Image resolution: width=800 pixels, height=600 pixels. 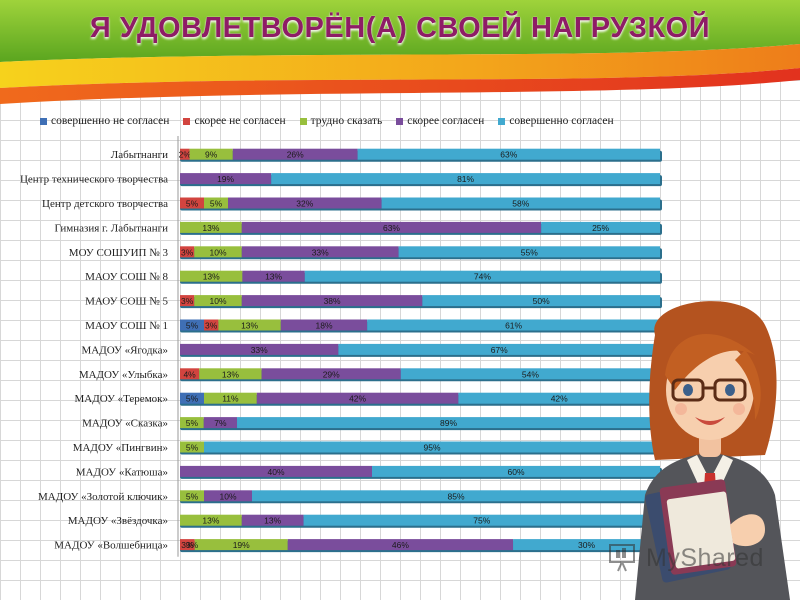 What do you see at coordinates (111, 228) in the screenshot?
I see `category-label: Гимназия г. Лабытнанги` at bounding box center [111, 228].